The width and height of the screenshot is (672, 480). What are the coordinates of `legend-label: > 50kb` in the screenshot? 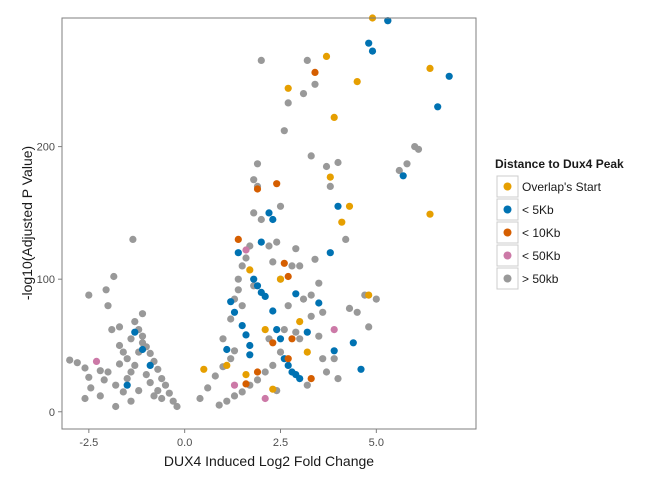 It's located at (540, 279).